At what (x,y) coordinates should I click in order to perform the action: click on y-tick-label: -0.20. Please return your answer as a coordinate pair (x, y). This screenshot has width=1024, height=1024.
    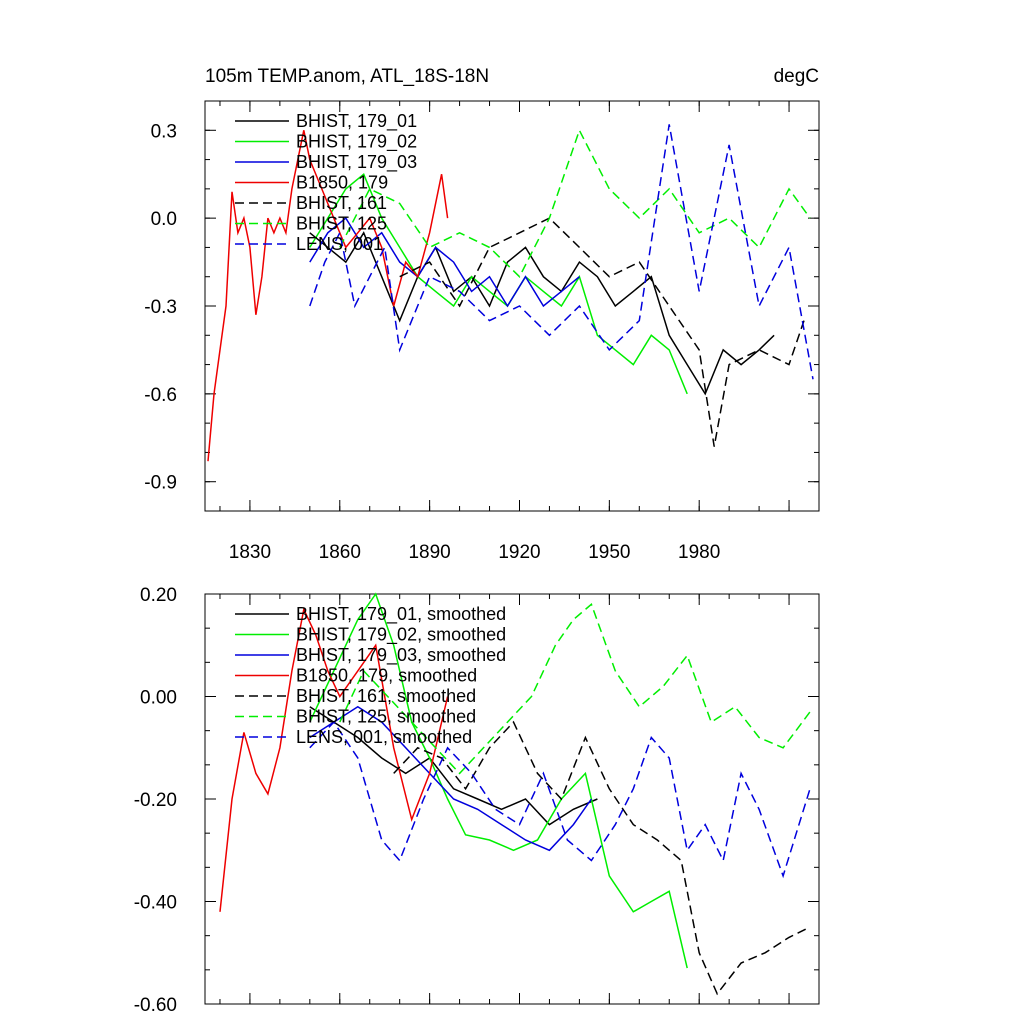
    Looking at the image, I should click on (155, 800).